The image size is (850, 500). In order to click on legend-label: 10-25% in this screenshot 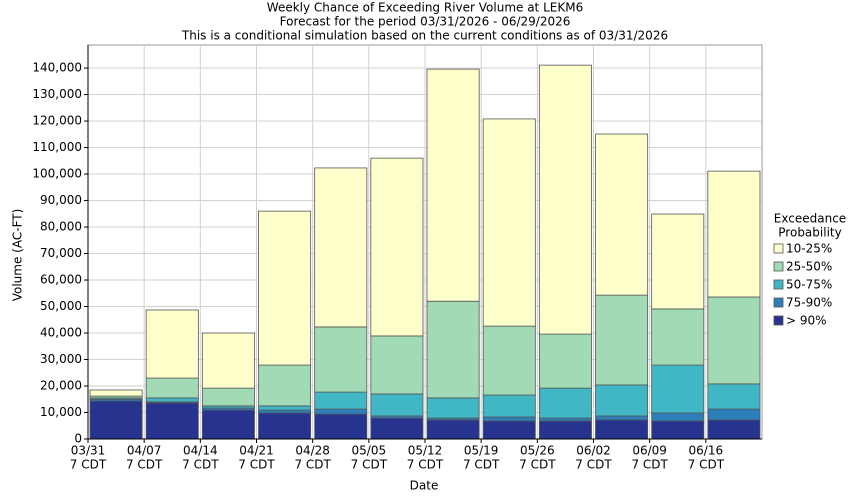, I will do `click(809, 249)`.